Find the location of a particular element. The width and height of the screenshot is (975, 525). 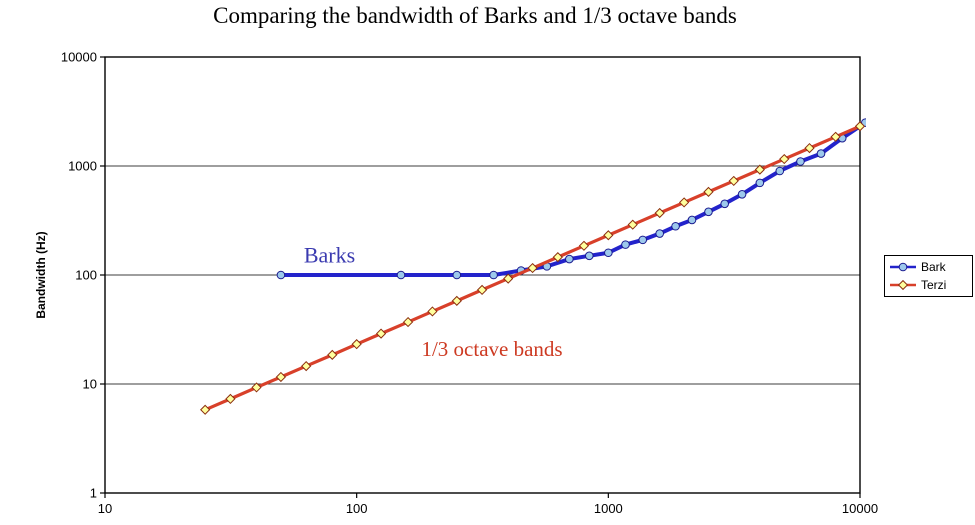

annotation-1-3-octave-bands: 1/3 octave bands is located at coordinates (491, 349).